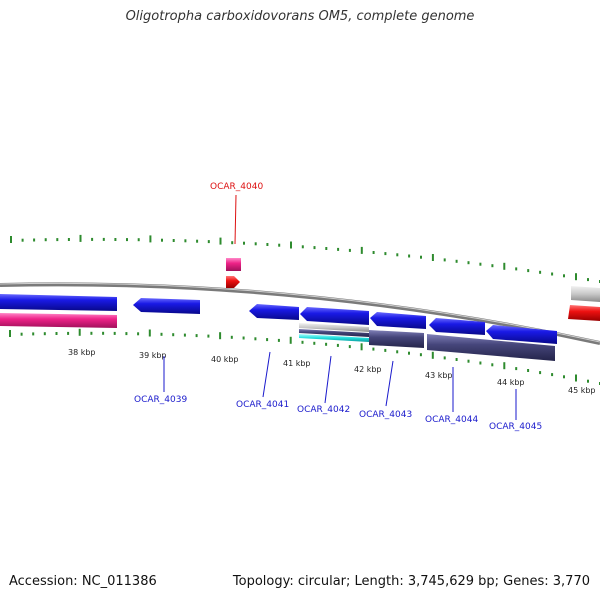  I want to click on forward-genes, so click(413, 289).